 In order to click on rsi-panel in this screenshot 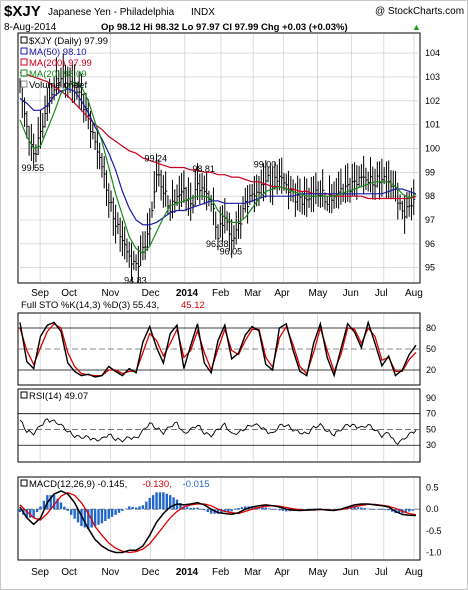, I will do `click(219, 425)`.